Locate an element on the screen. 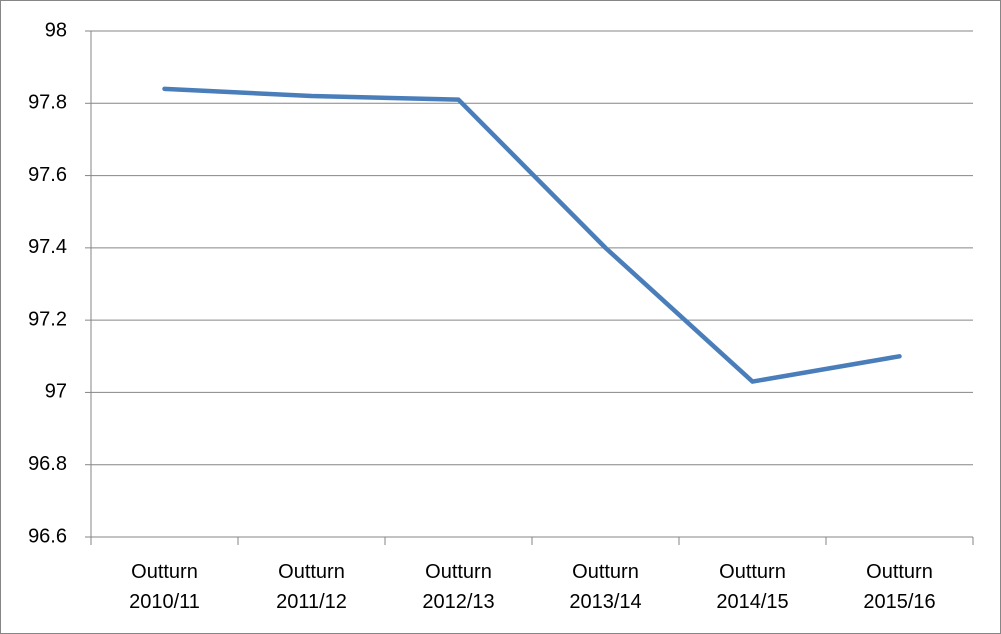 The image size is (1001, 634). x-tick-label: Outturn 2011/12 is located at coordinates (311, 587).